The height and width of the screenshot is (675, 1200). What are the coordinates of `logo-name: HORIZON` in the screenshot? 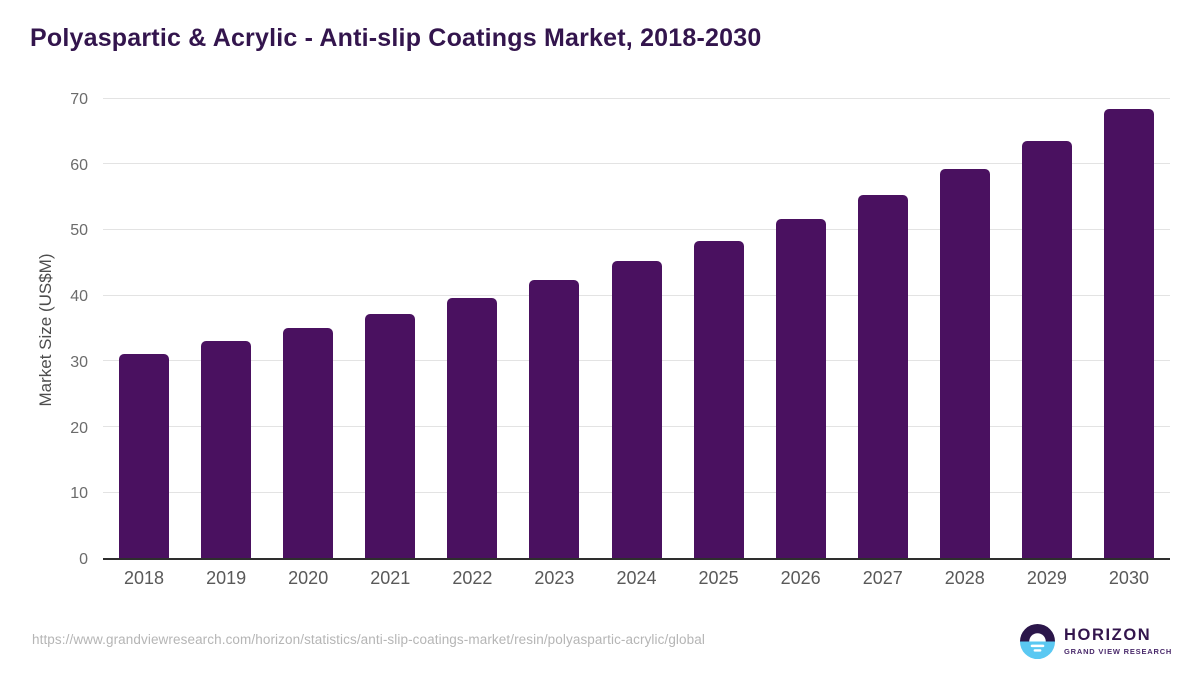 It's located at (1108, 635).